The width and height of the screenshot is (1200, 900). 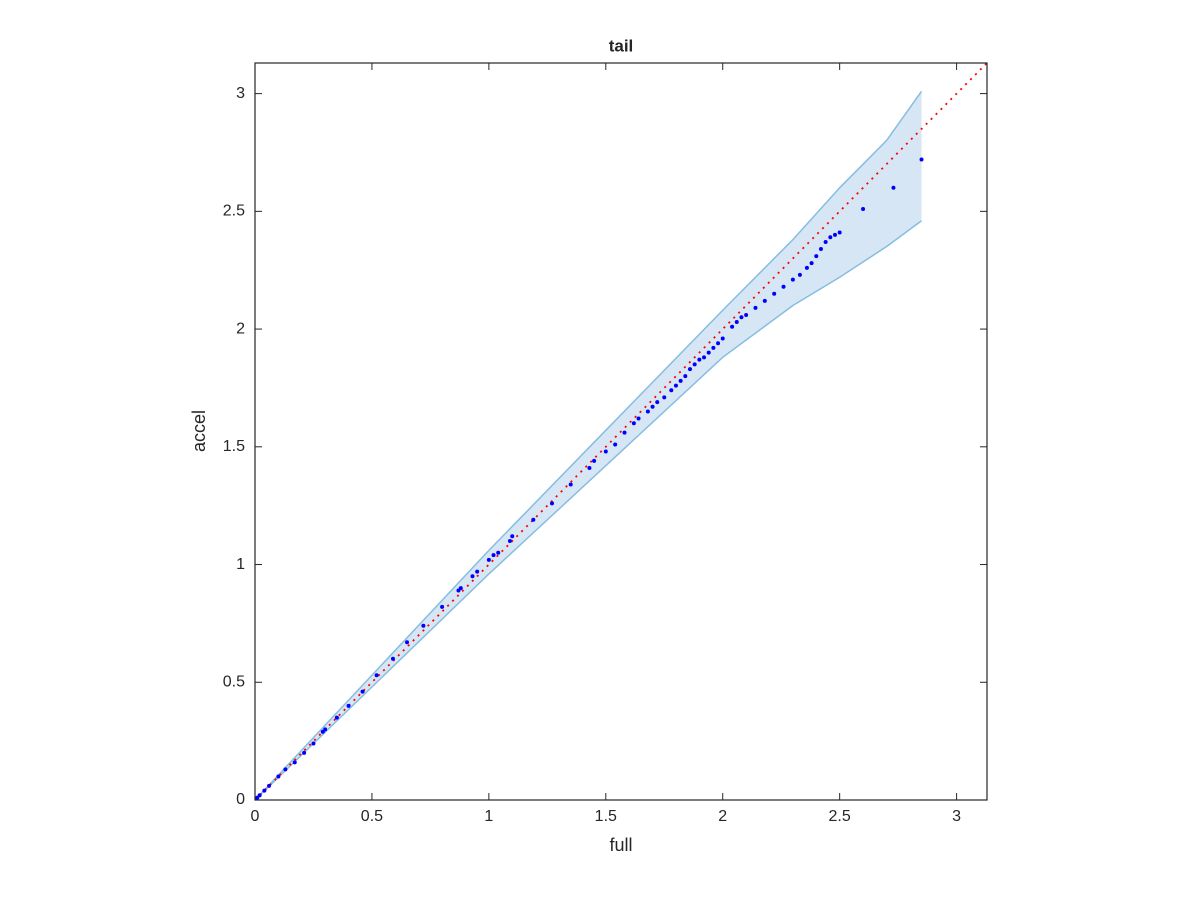 What do you see at coordinates (240, 564) in the screenshot?
I see `y-tick-label: 1` at bounding box center [240, 564].